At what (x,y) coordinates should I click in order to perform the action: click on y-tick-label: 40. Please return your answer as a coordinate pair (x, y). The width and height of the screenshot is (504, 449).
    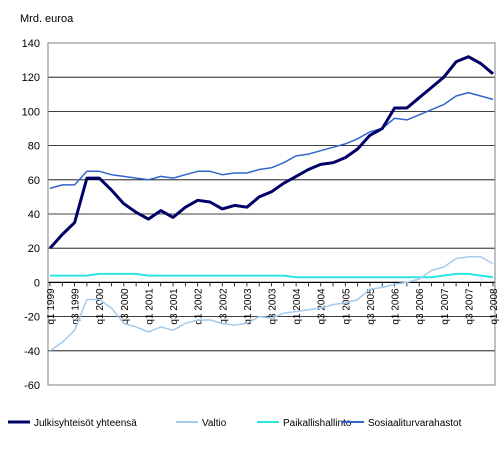
    Looking at the image, I should click on (34, 215).